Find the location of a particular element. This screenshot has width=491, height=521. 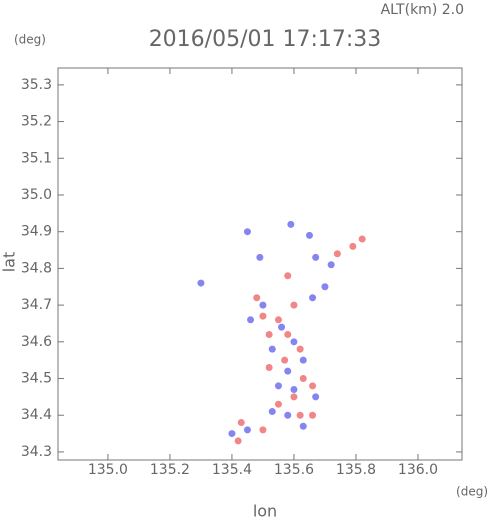

y-tick-label: 34.6 is located at coordinates (36, 342).